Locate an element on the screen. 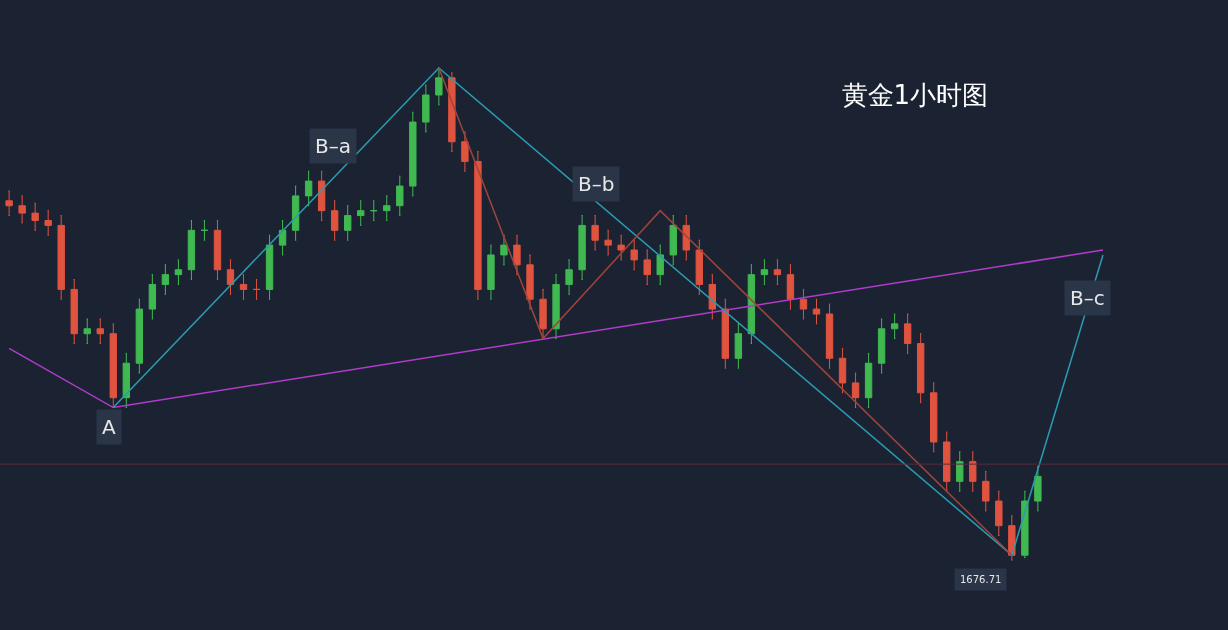 The height and width of the screenshot is (630, 1228). text: 1676.71 is located at coordinates (981, 579).